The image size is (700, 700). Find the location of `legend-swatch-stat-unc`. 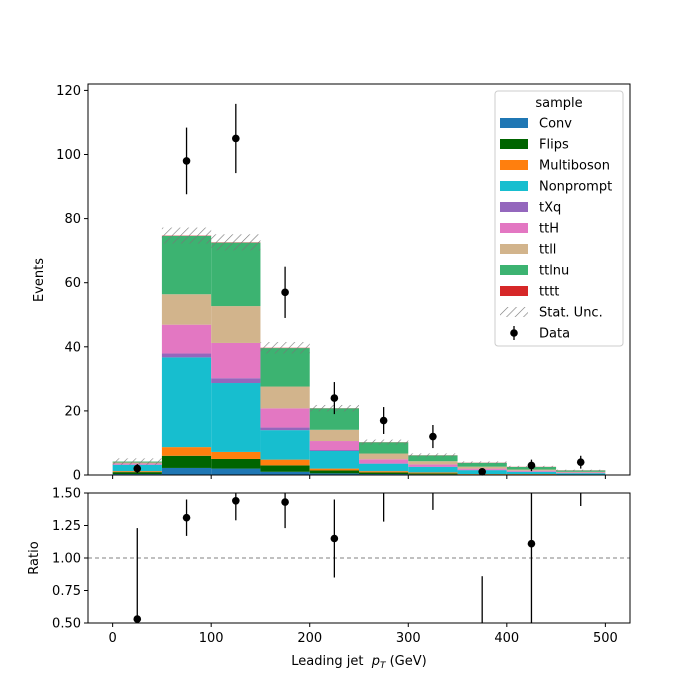

legend-swatch-stat-unc is located at coordinates (514, 312).